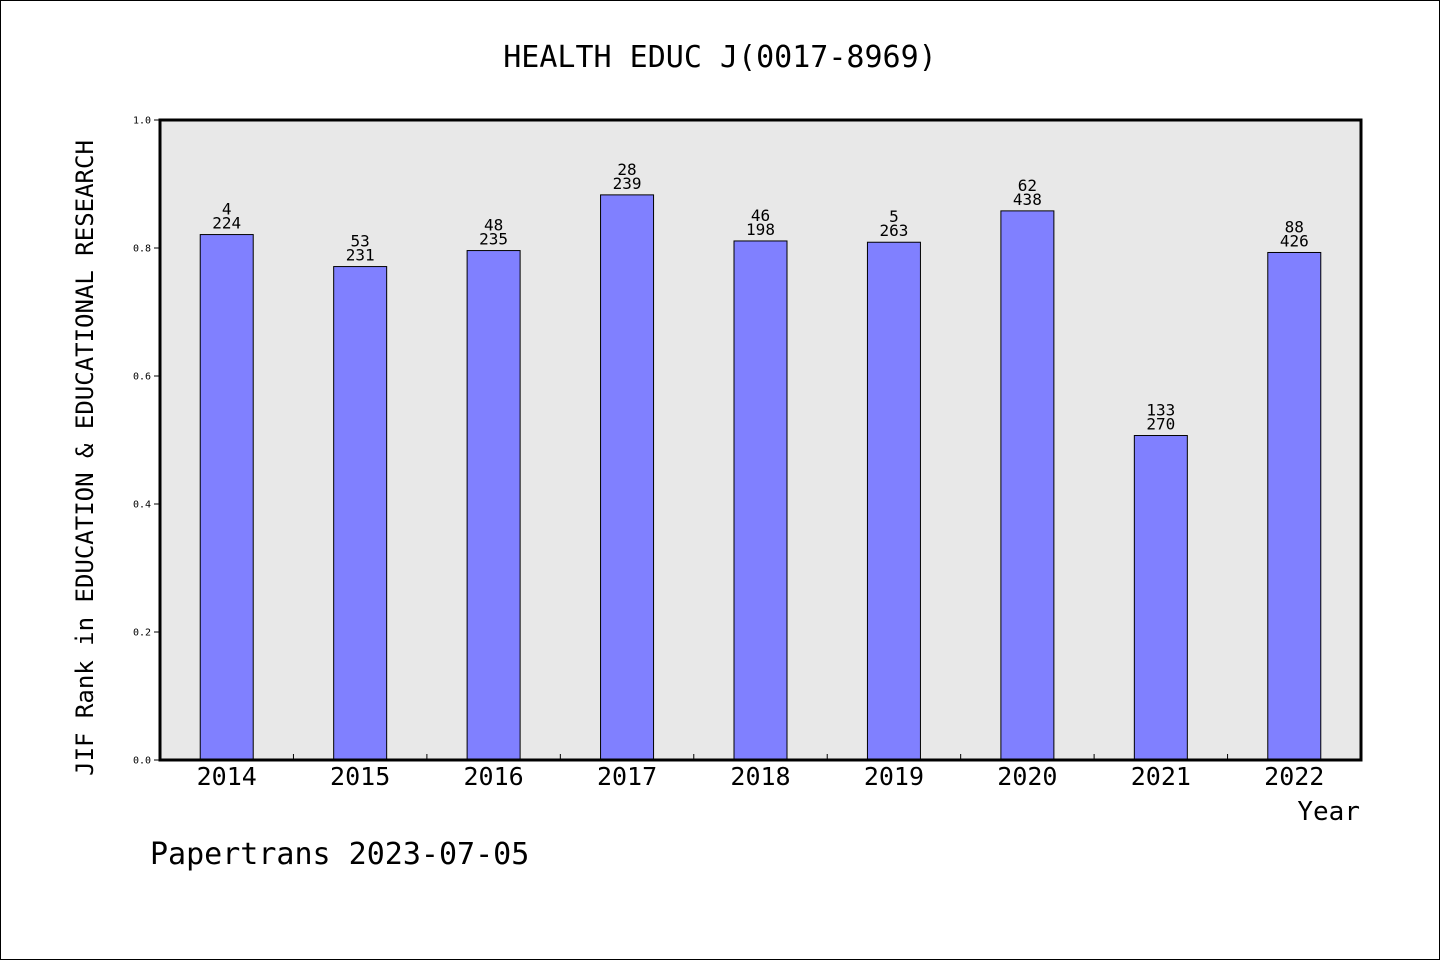 This screenshot has width=1440, height=960. I want to click on bar-rank-label: 62, so click(1027, 185).